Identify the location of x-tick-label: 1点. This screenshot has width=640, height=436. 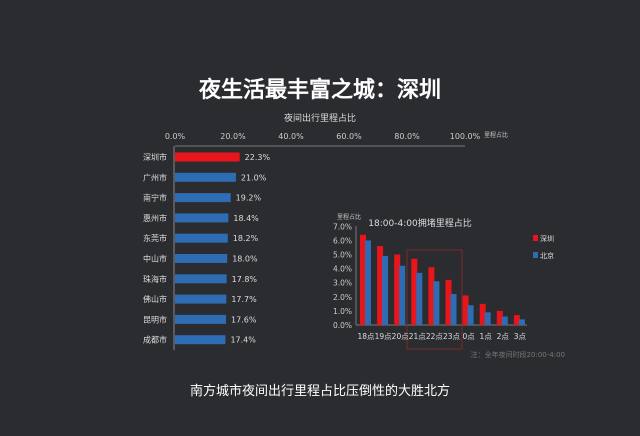
(486, 336).